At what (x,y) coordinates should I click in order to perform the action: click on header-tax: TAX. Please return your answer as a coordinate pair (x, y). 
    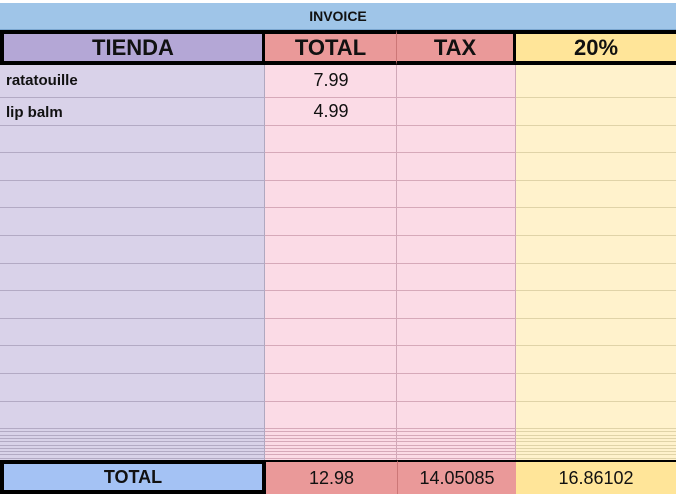
    Looking at the image, I should click on (456, 47).